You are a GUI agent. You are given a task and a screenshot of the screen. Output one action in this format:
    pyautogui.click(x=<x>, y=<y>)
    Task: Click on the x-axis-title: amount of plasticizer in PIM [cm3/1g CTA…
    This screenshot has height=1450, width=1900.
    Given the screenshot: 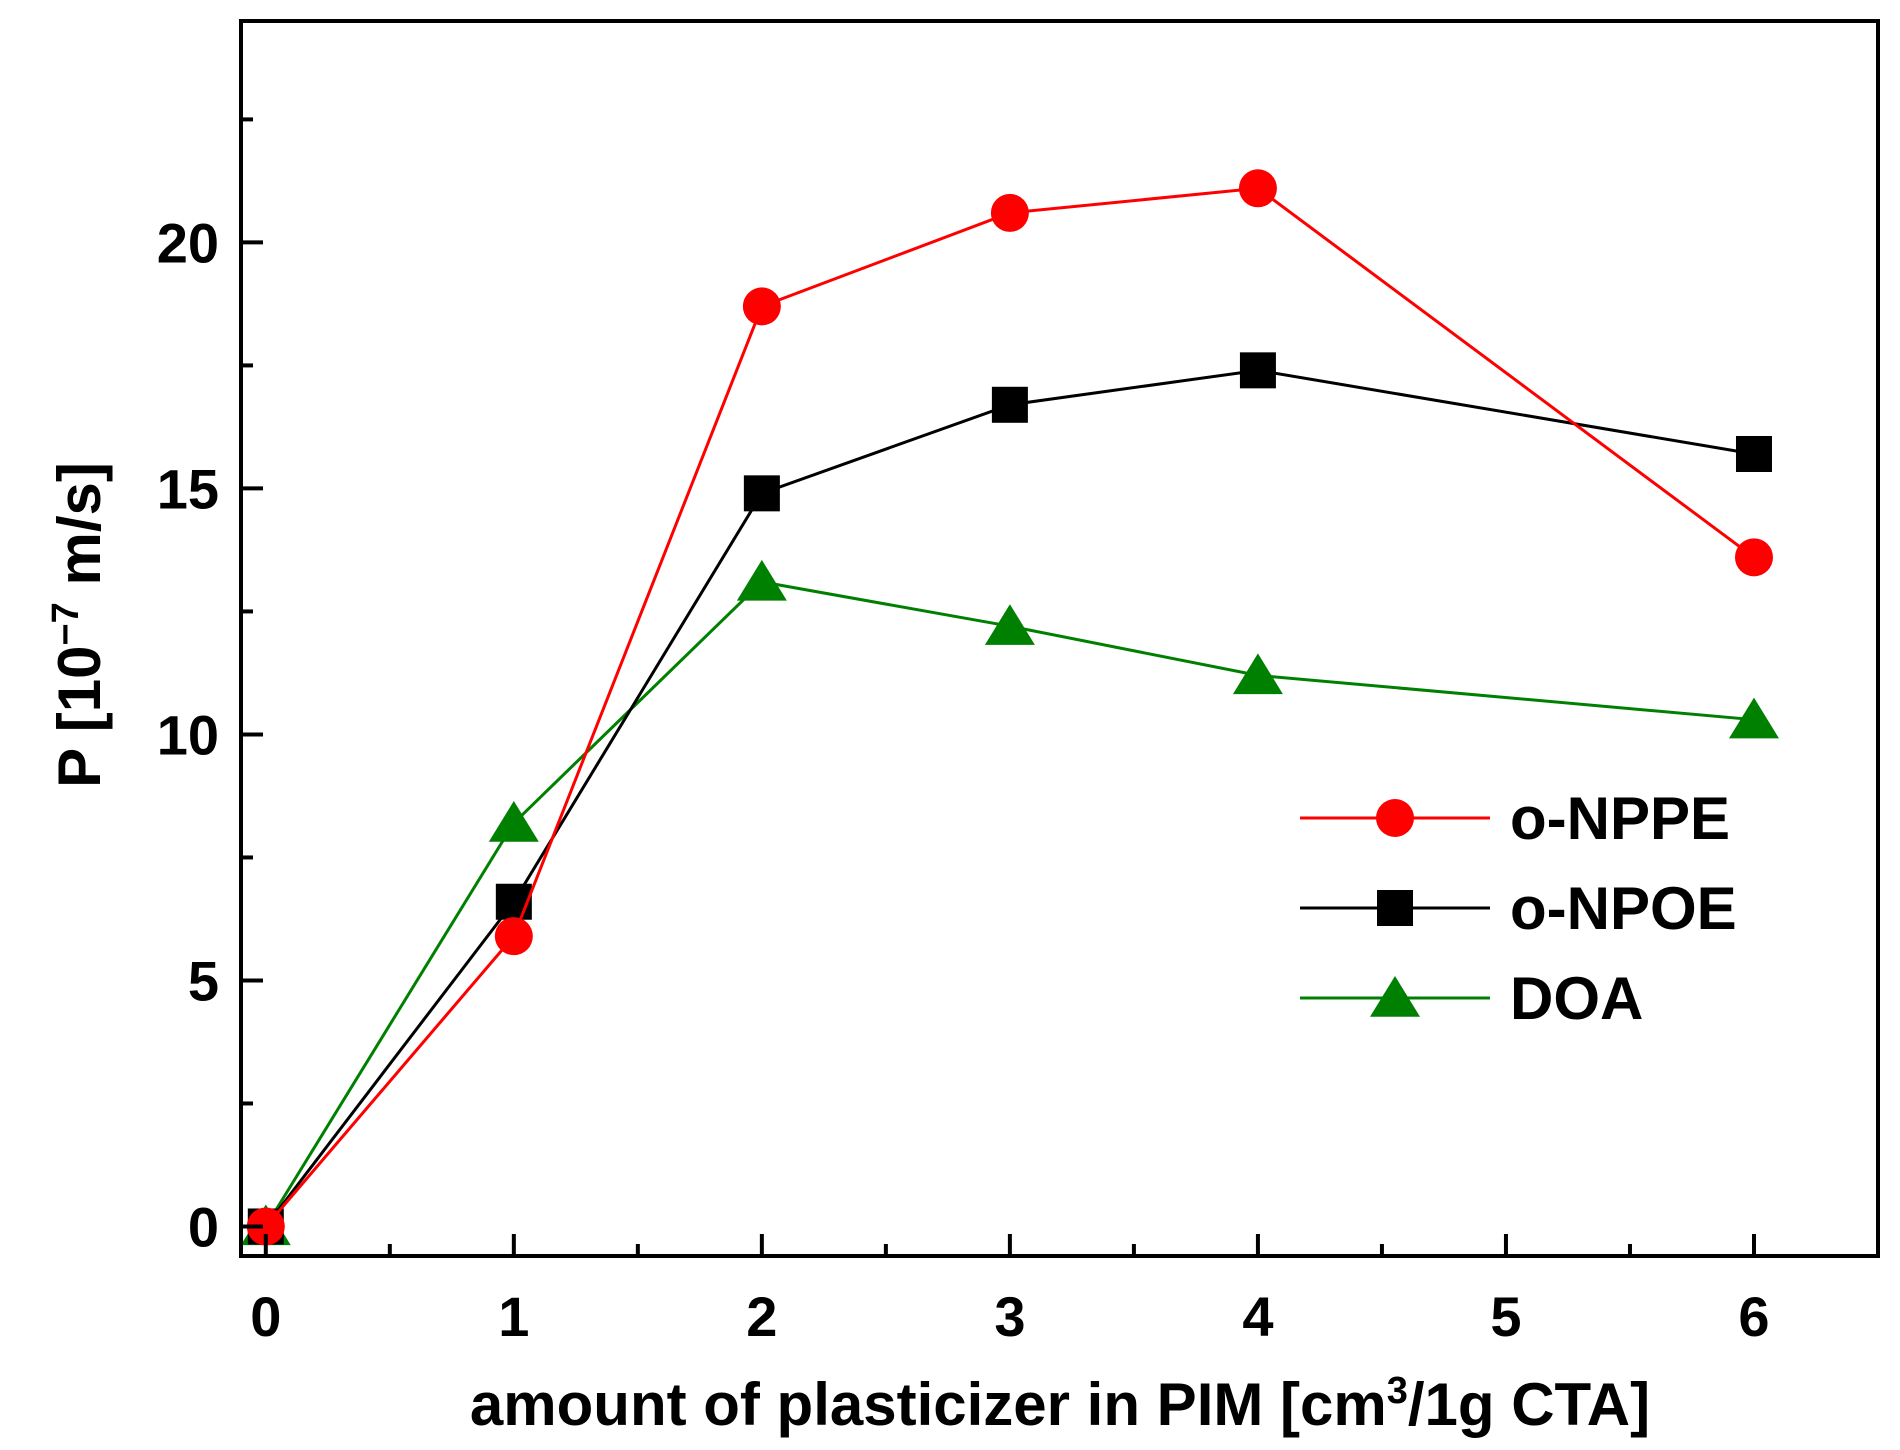 What is the action you would take?
    pyautogui.click(x=1060, y=1404)
    